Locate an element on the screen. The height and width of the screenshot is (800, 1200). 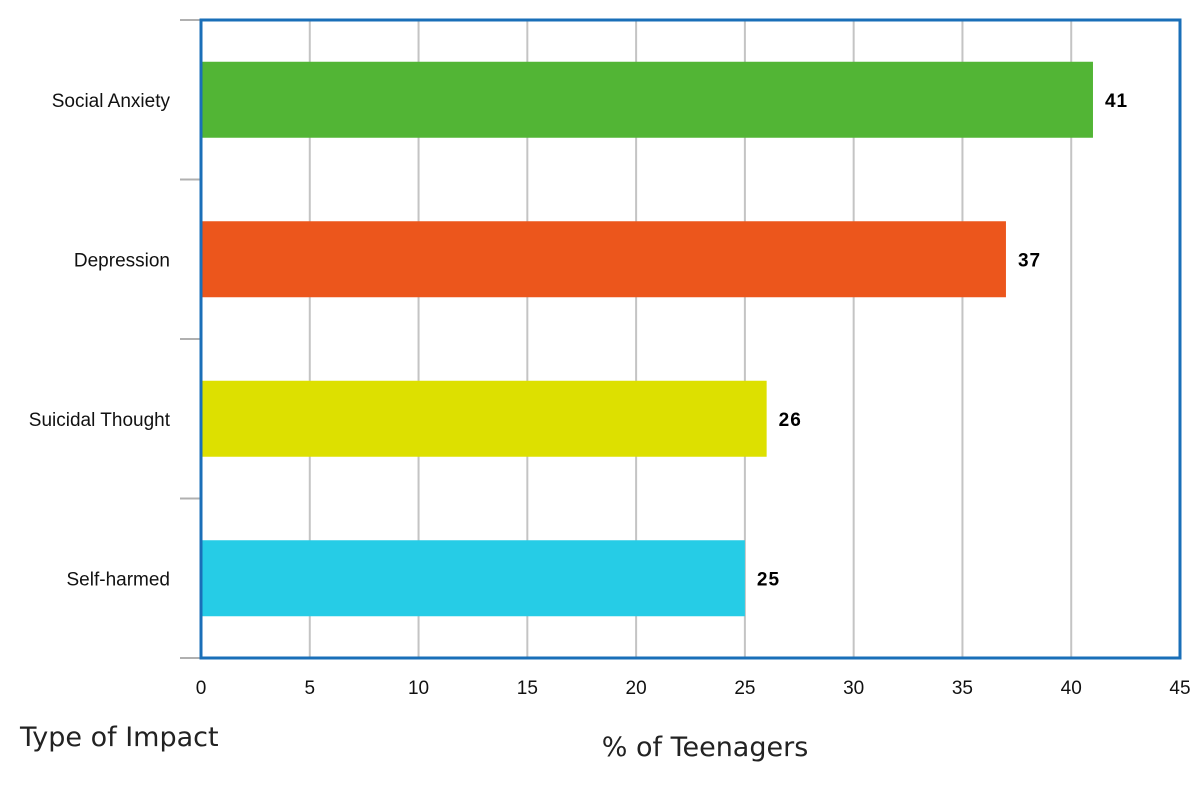
value-label: 41 is located at coordinates (1116, 101).